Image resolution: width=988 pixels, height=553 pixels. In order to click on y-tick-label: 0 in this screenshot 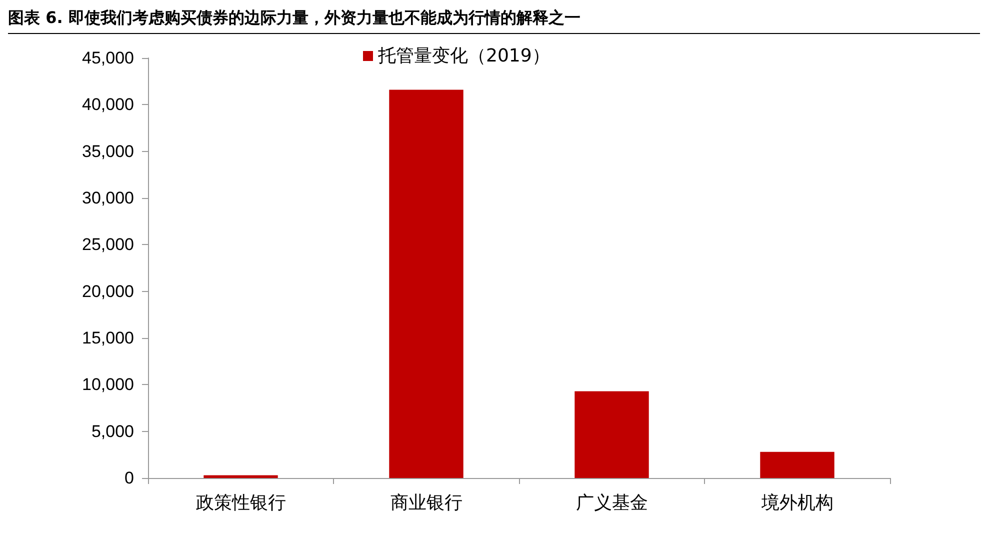, I will do `click(129, 478)`.